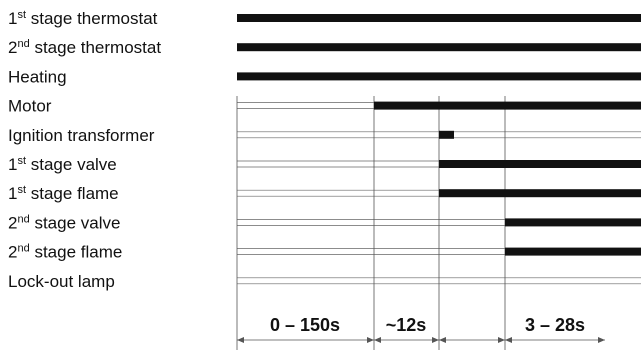 The height and width of the screenshot is (351, 641). I want to click on on-bar-ignition, so click(446, 134).